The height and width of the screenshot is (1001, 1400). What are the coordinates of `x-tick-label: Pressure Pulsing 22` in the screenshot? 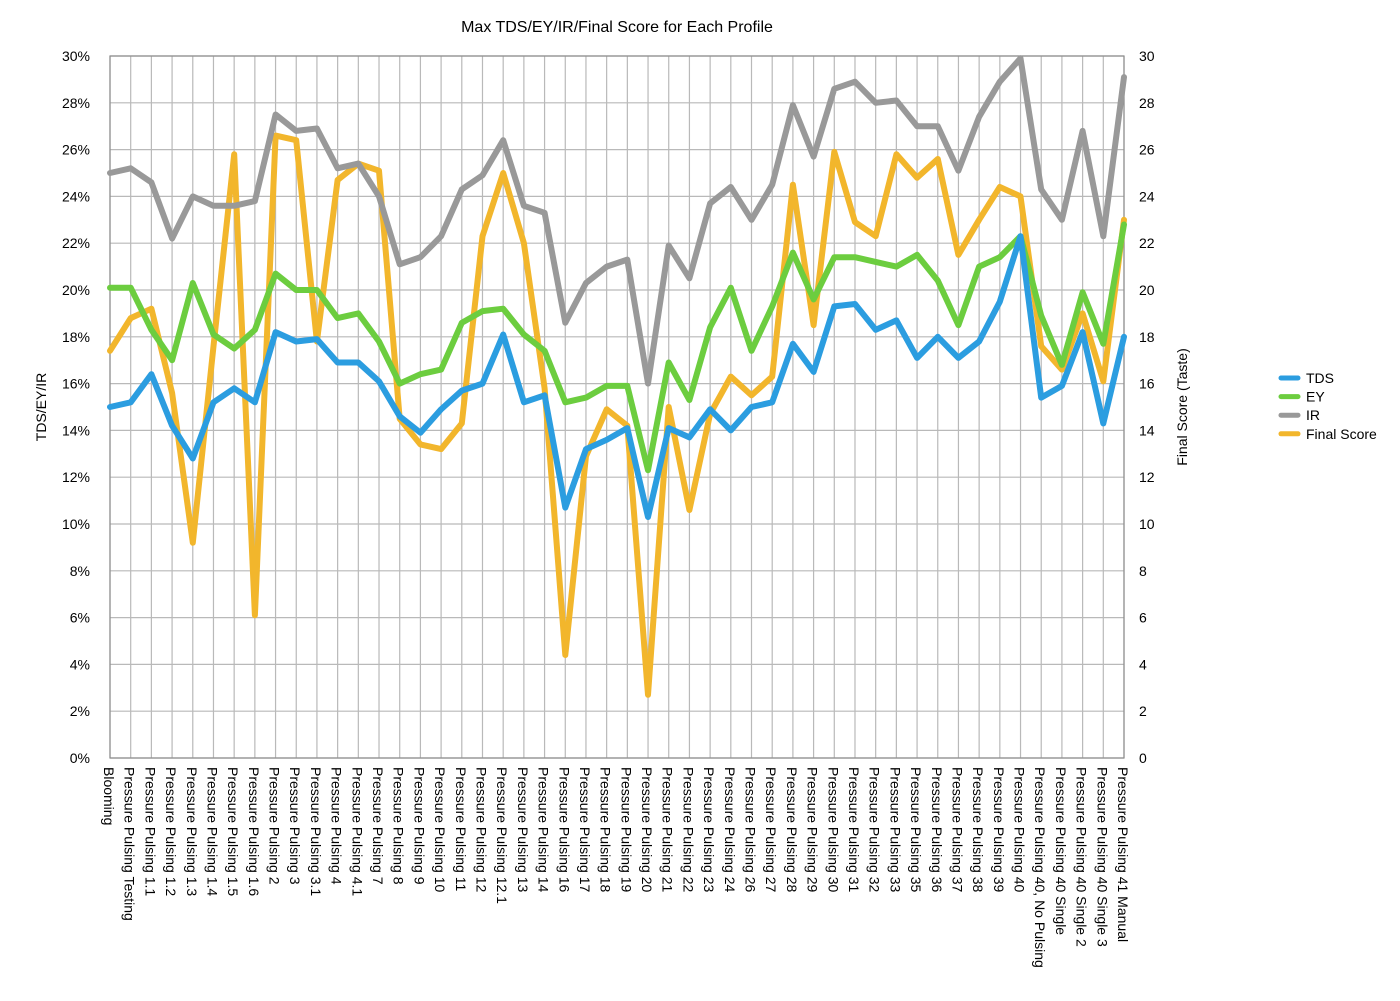 It's located at (688, 830).